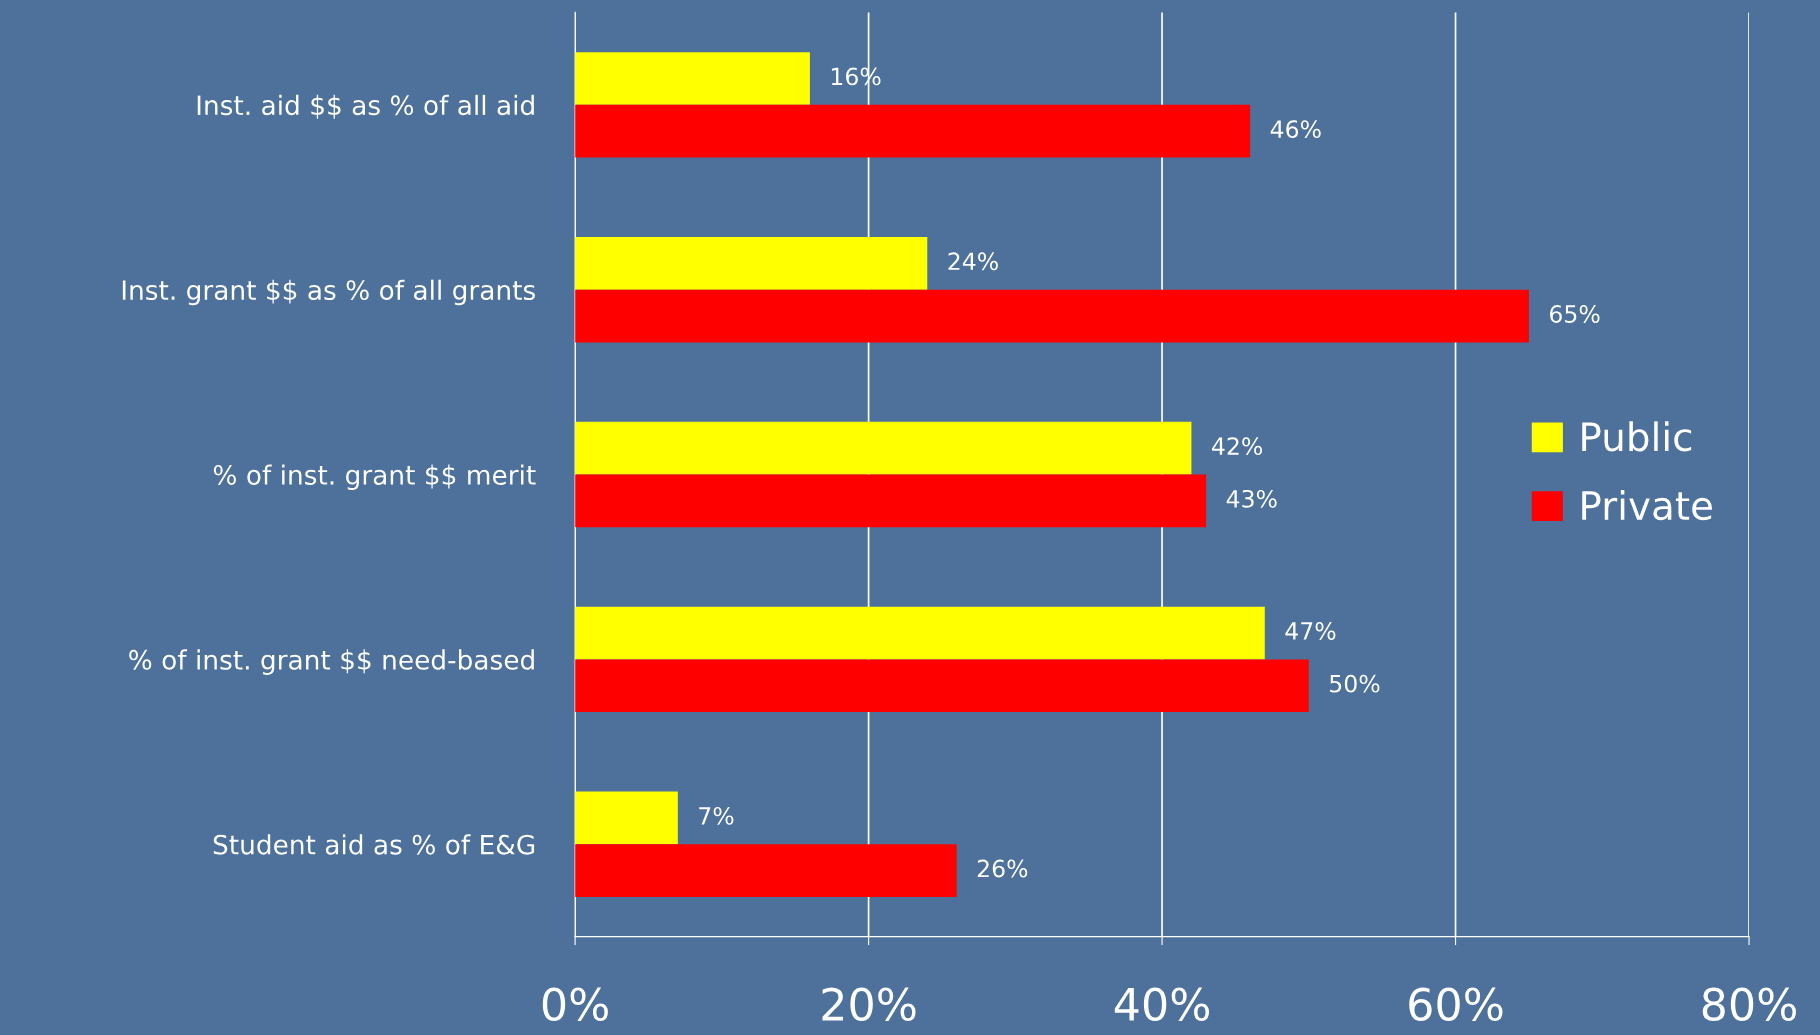  What do you see at coordinates (1251, 498) in the screenshot?
I see `data-label: 43%` at bounding box center [1251, 498].